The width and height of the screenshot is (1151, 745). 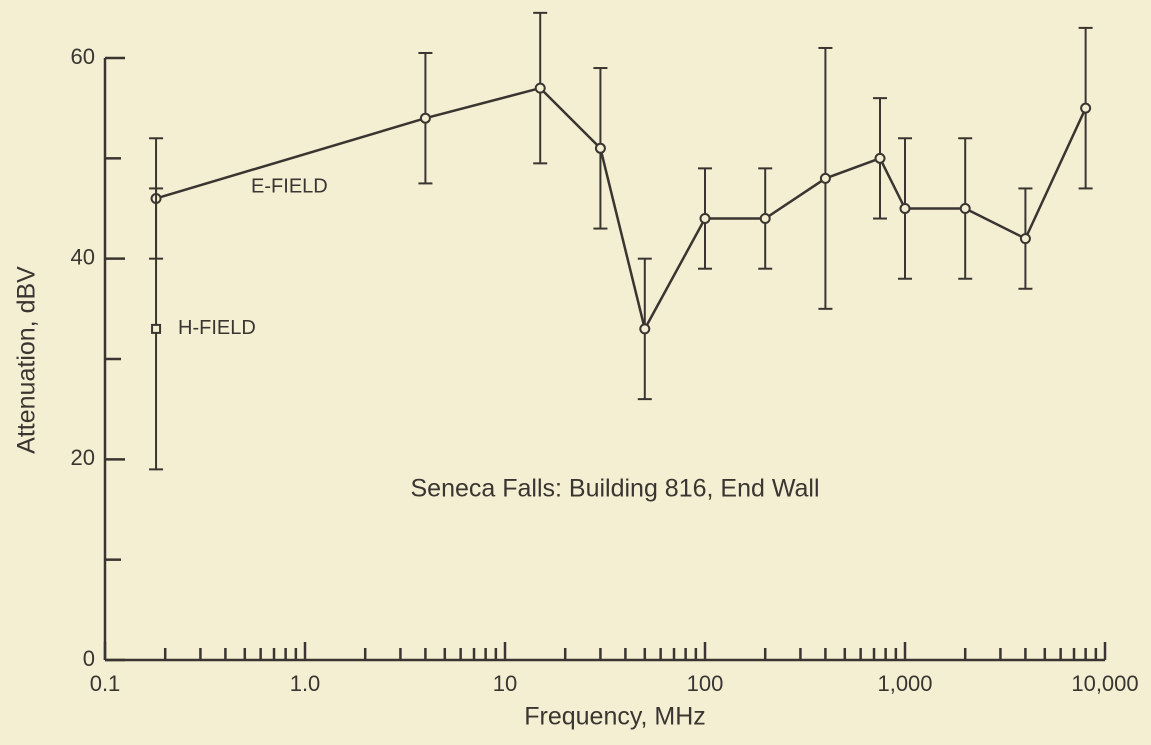 I want to click on y-axis-label: Attenuation, dBV, so click(x=27, y=360).